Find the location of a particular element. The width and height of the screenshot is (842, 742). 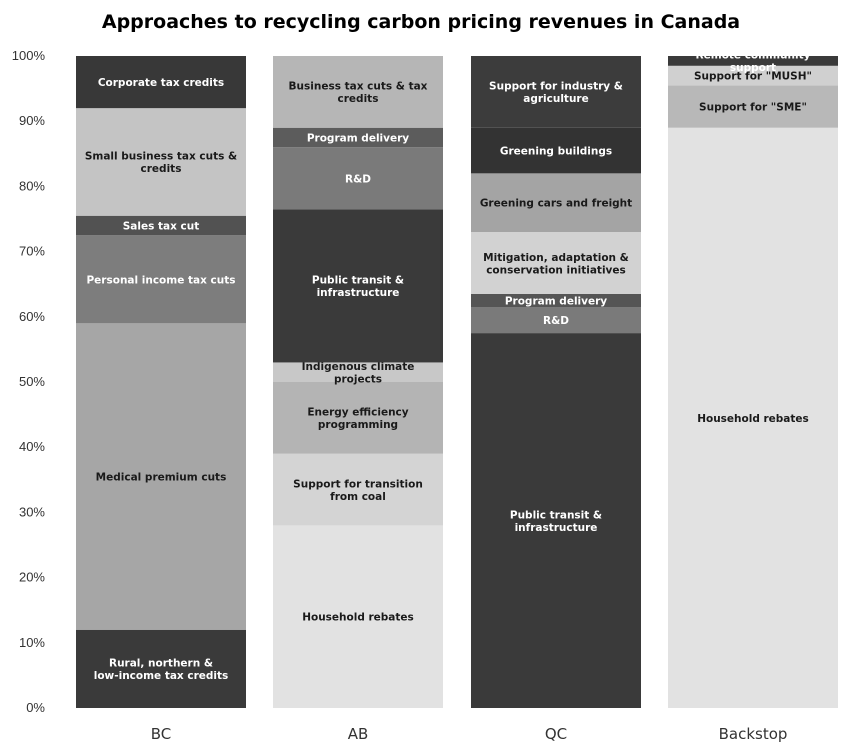

segment-label: Support for "SME" is located at coordinates (753, 108).